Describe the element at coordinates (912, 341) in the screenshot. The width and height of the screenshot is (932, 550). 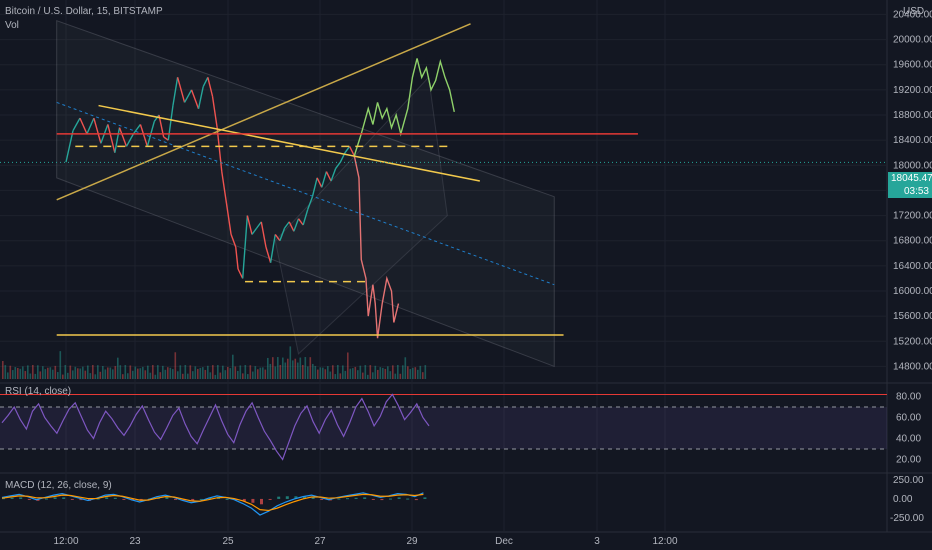
I see `price-tick-label: 15200.00` at that location.